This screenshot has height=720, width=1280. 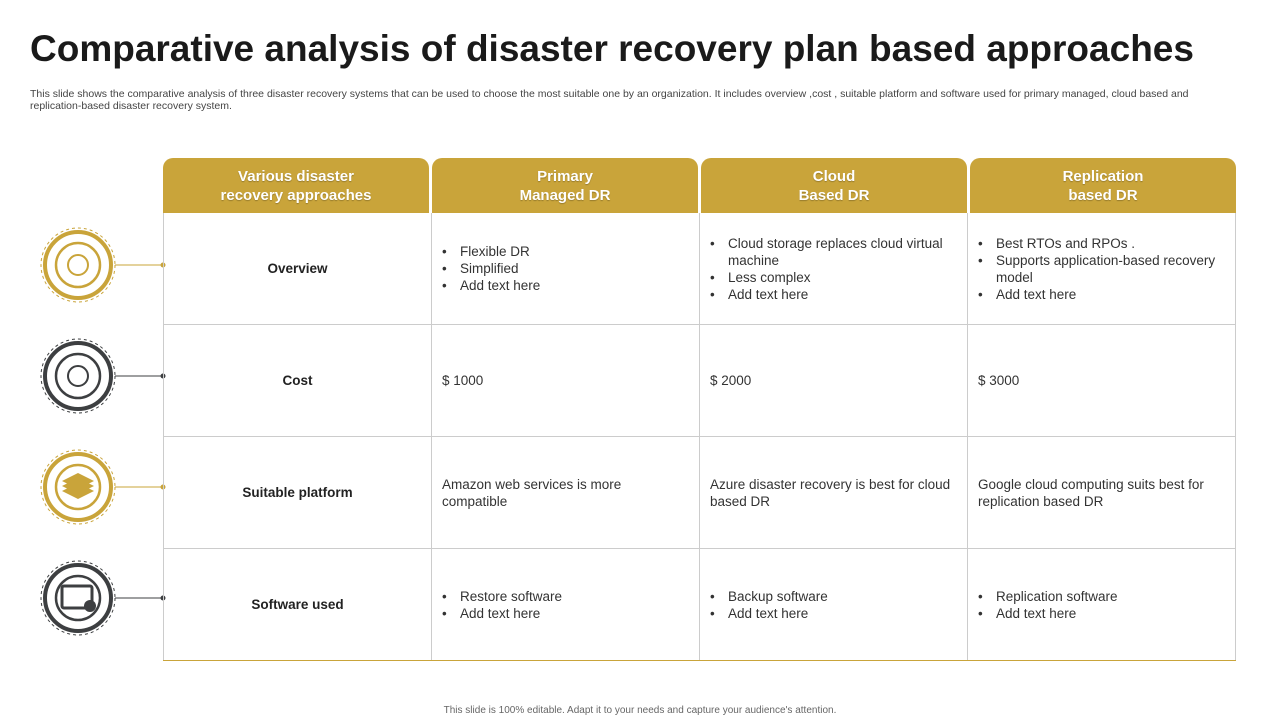 I want to click on bullet-item: Replication software, so click(x=1047, y=596).